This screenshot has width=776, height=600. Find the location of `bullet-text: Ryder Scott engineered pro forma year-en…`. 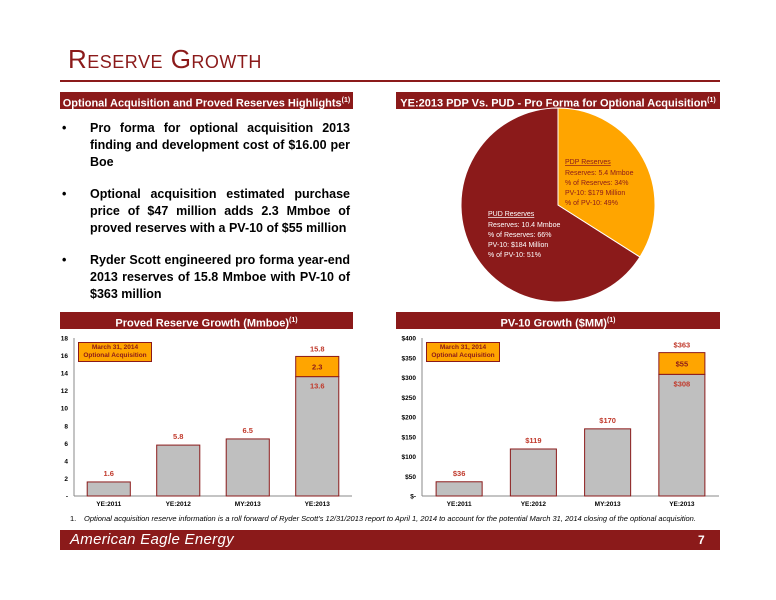

bullet-text: Ryder Scott engineered pro forma year-en… is located at coordinates (220, 277).